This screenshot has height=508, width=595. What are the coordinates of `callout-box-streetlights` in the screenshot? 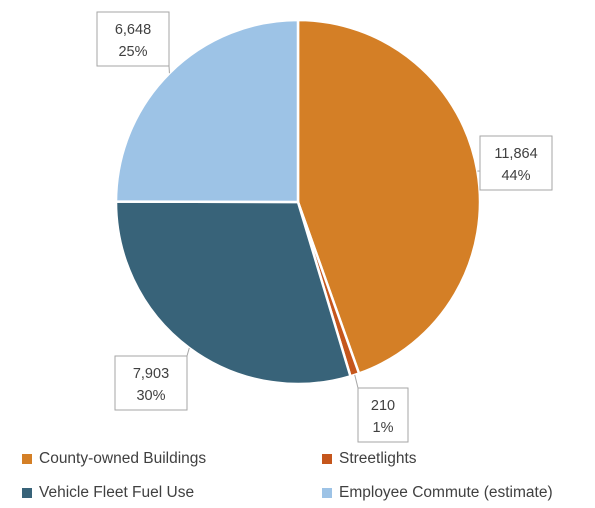 It's located at (383, 415).